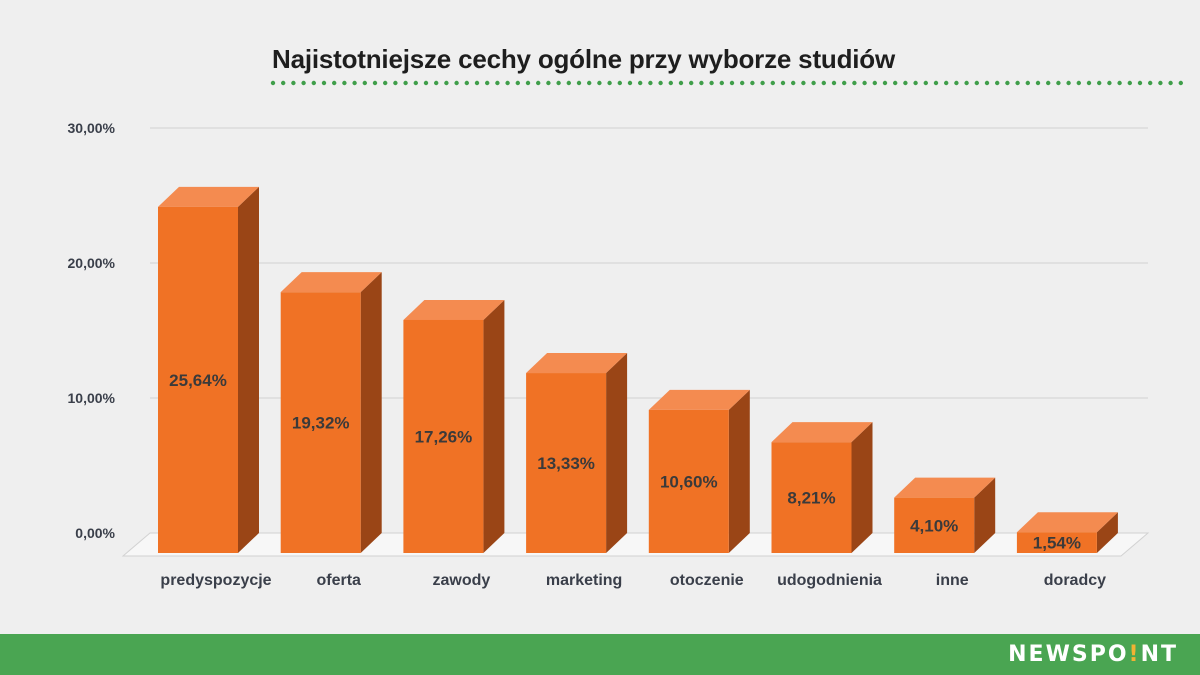  I want to click on x-tick-label: inne, so click(952, 580).